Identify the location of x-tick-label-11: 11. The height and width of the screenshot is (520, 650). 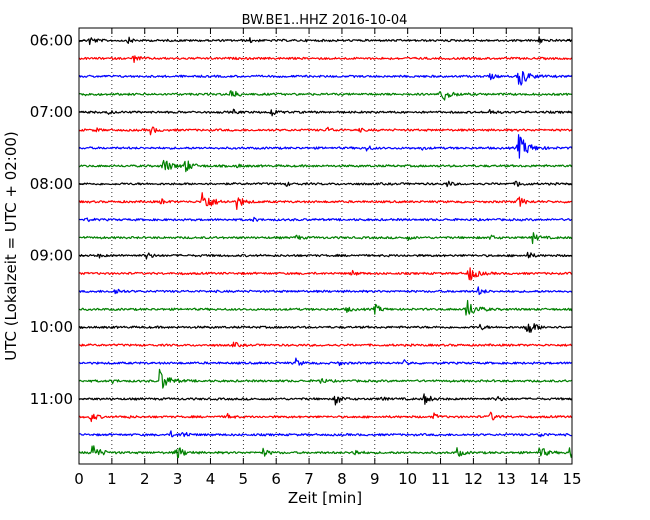
(440, 479).